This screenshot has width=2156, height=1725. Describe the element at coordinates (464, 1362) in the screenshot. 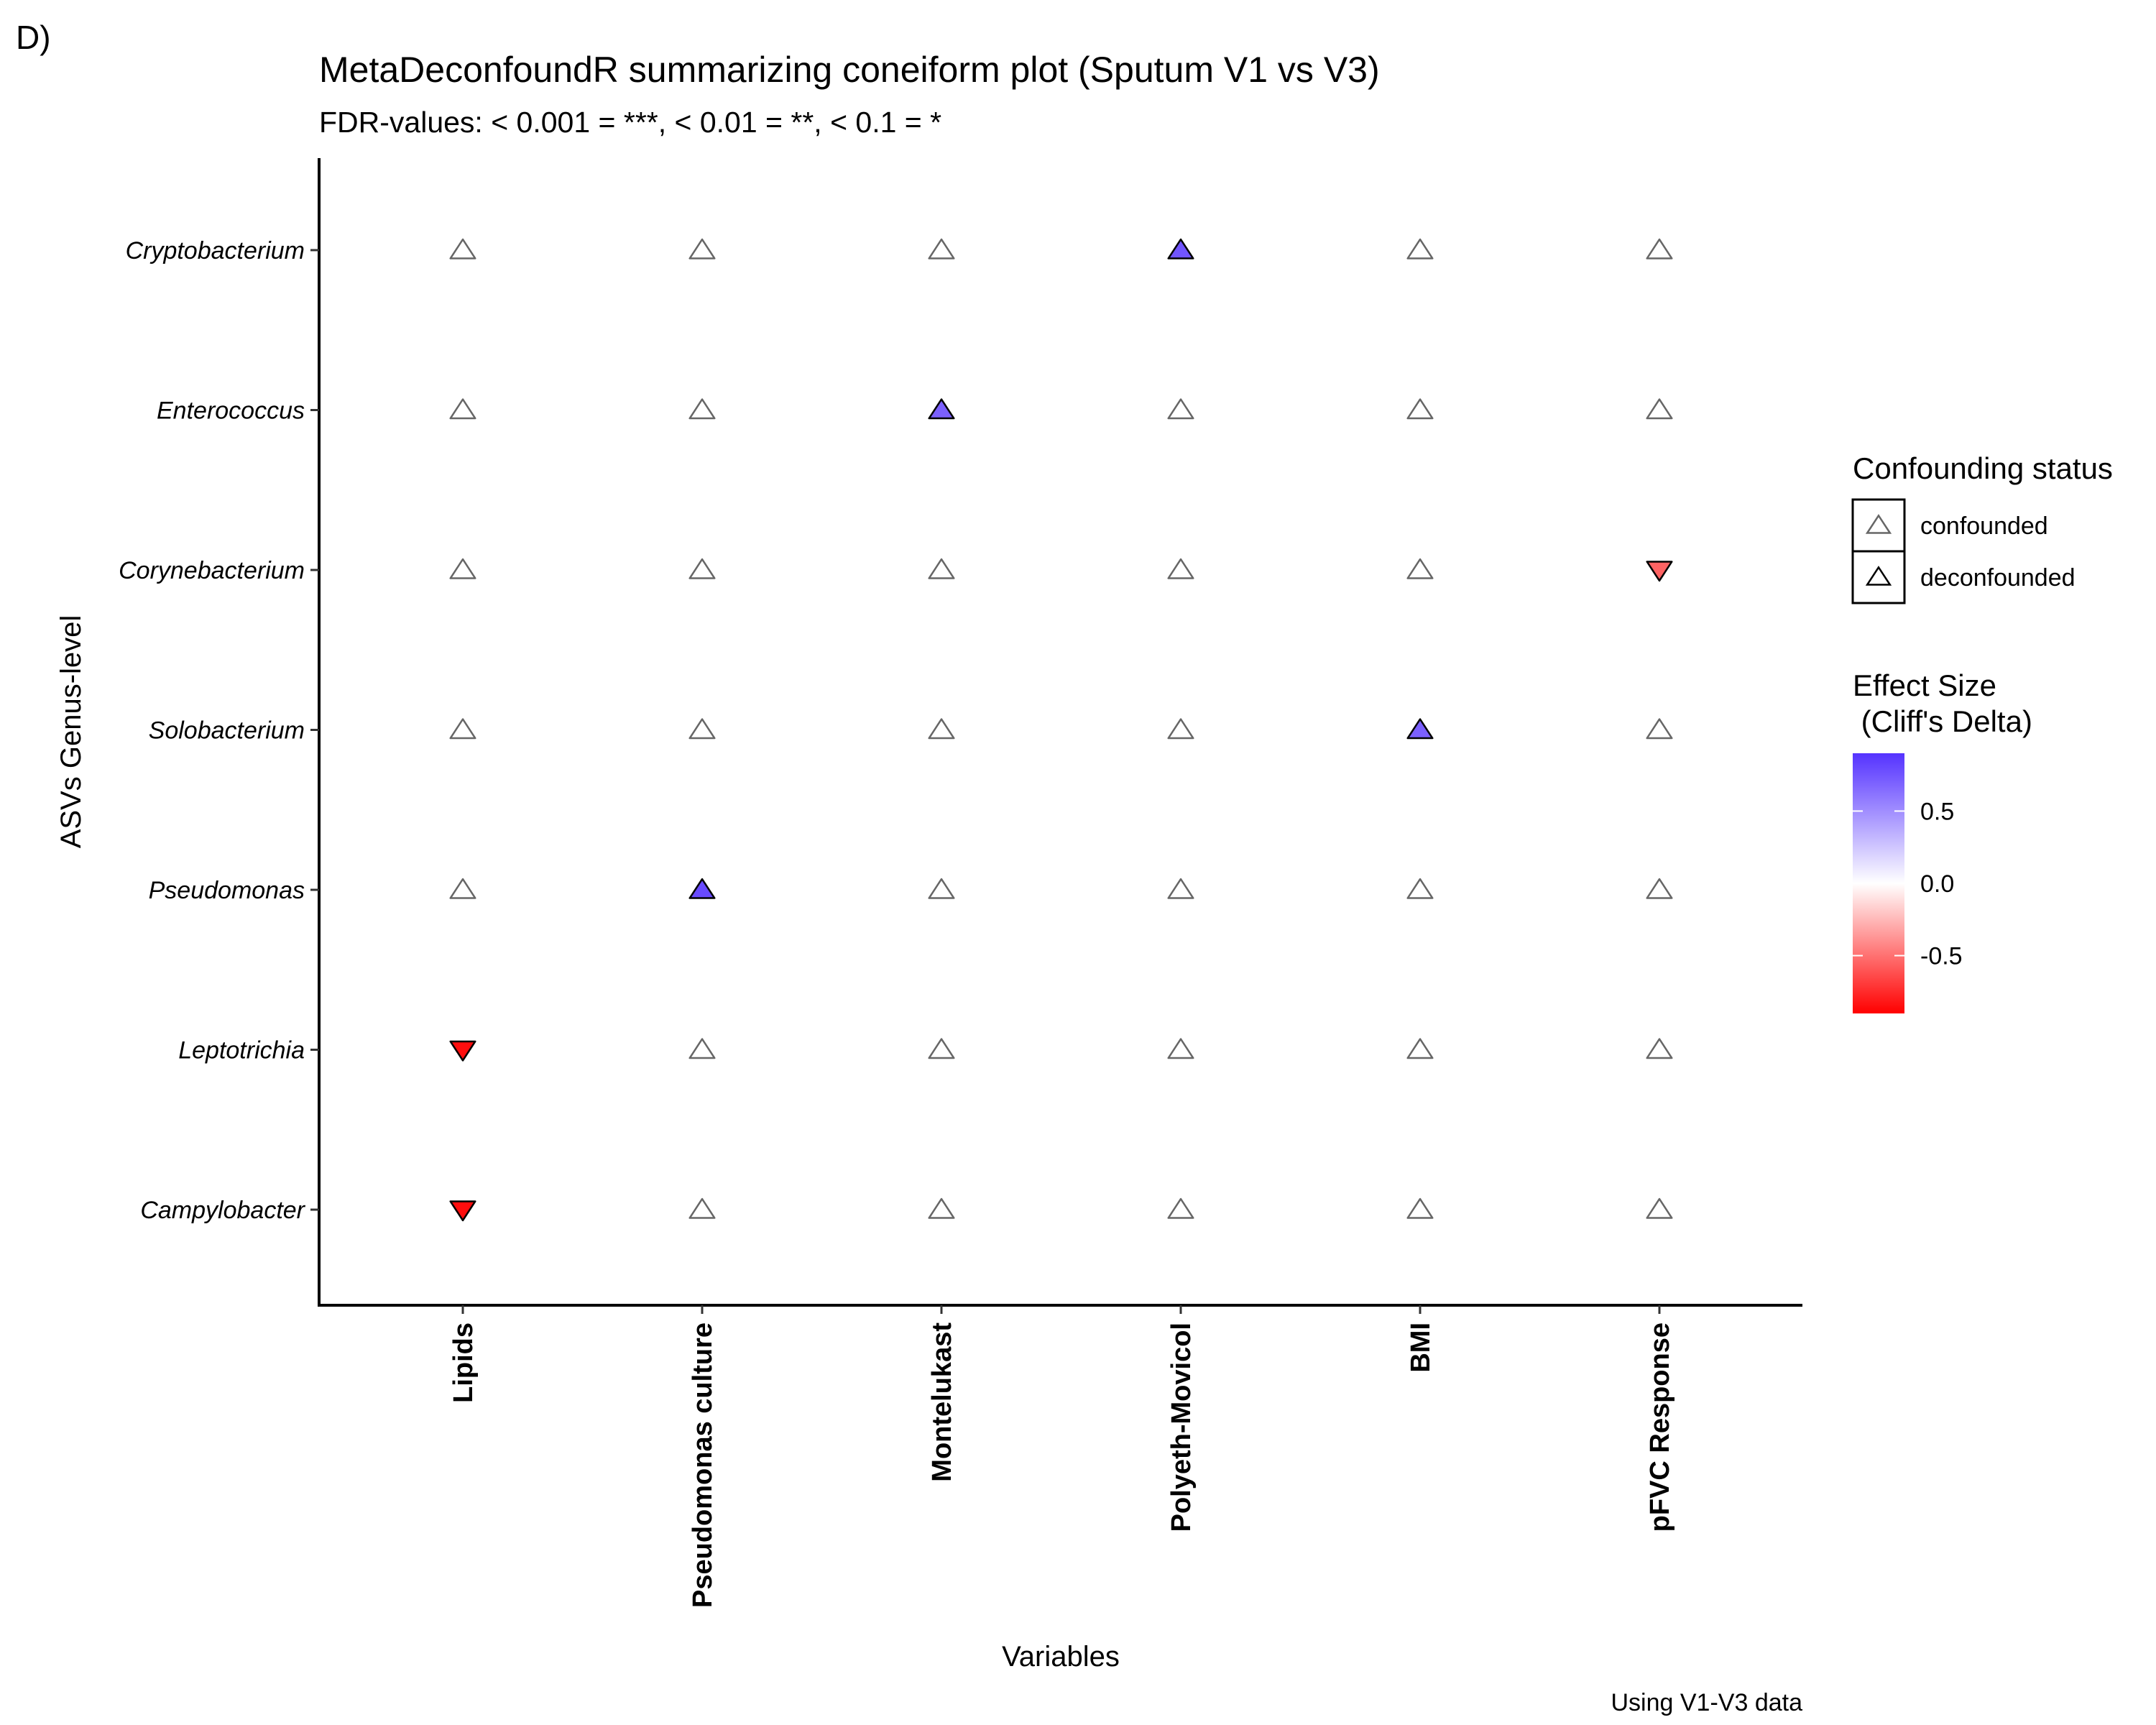

I see `x-tick-label-lipids: Lipids` at that location.